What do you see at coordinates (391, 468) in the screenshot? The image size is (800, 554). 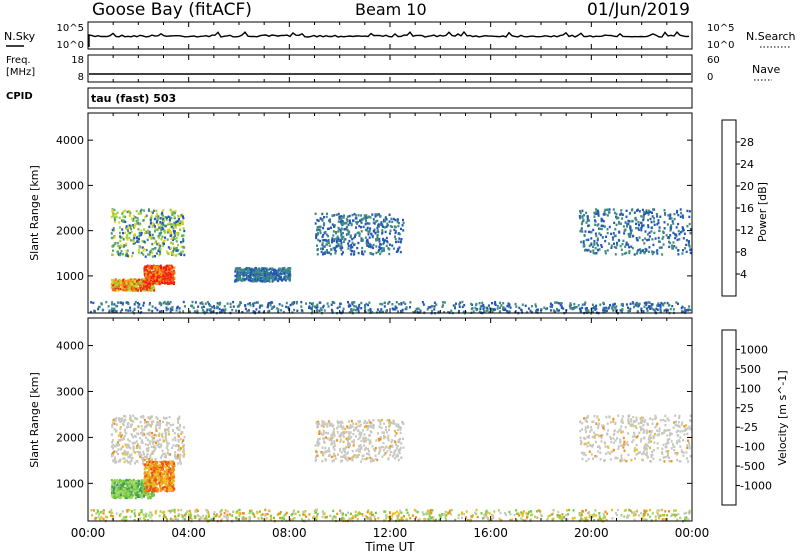 I see `velocity-data-layer` at bounding box center [391, 468].